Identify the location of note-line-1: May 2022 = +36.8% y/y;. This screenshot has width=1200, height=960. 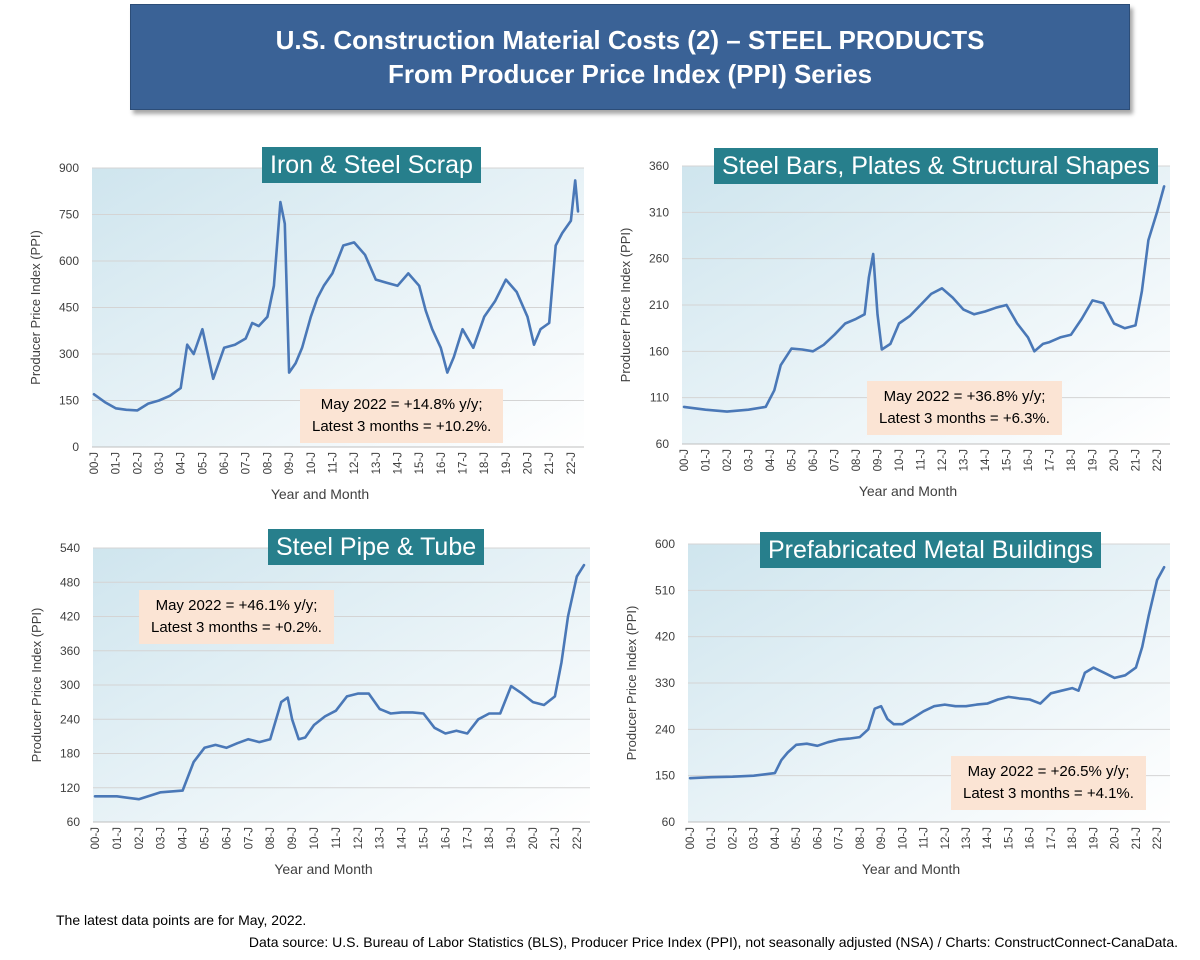
(964, 396).